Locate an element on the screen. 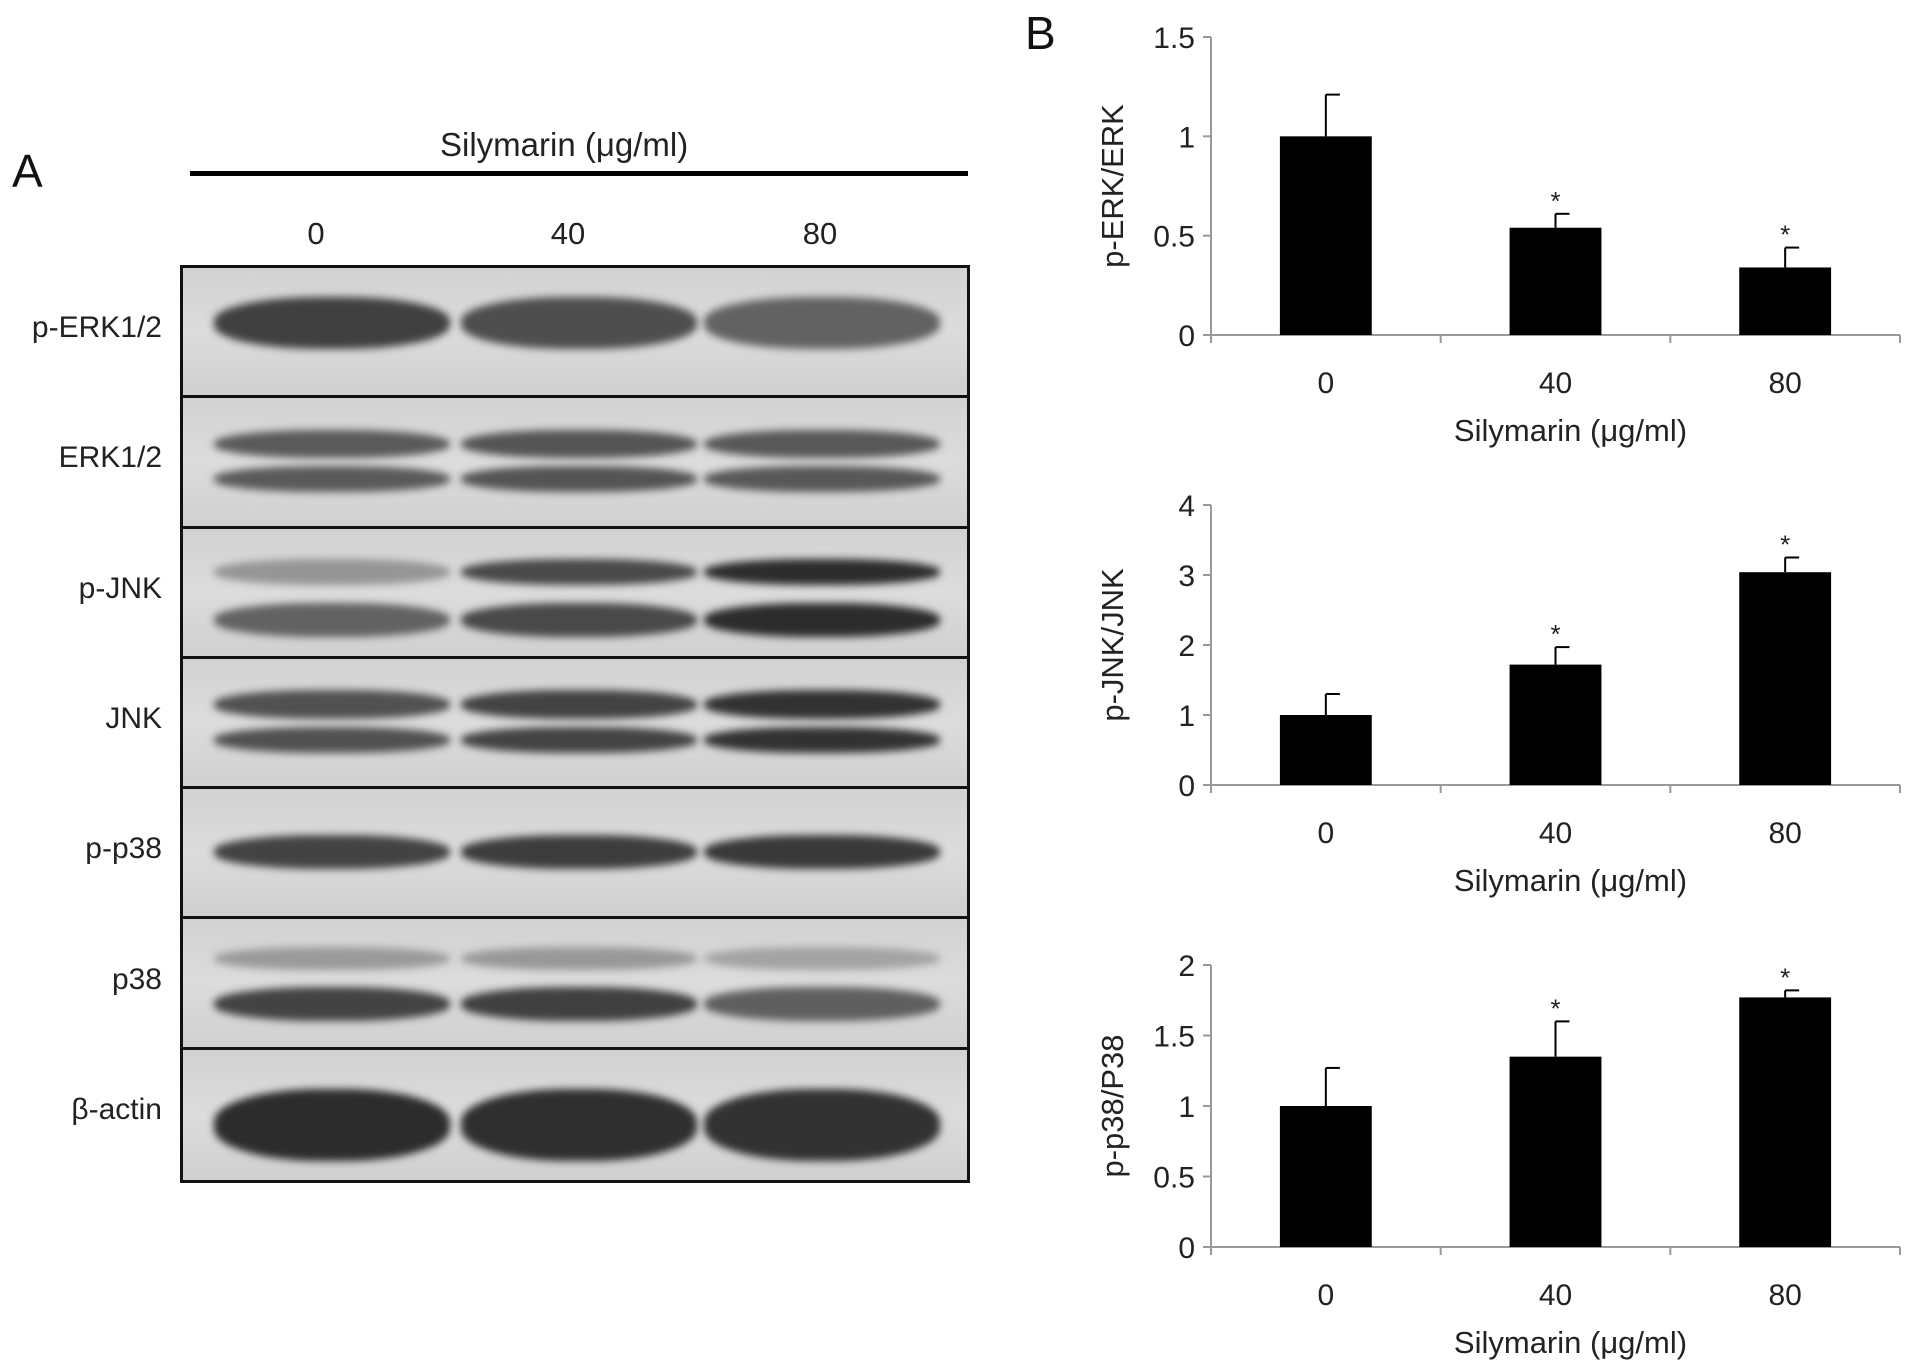 The image size is (1913, 1362). blot-row-label: β-actin is located at coordinates (116, 1109).